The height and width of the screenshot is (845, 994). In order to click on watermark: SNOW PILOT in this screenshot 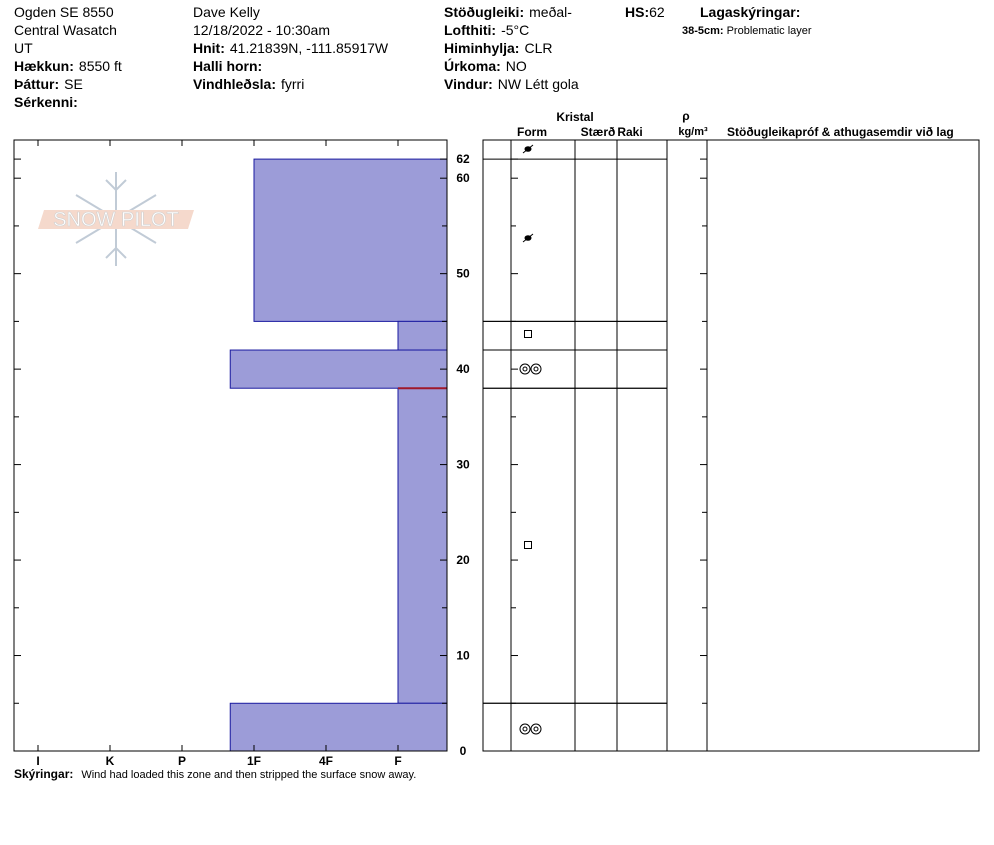, I will do `click(116, 219)`.